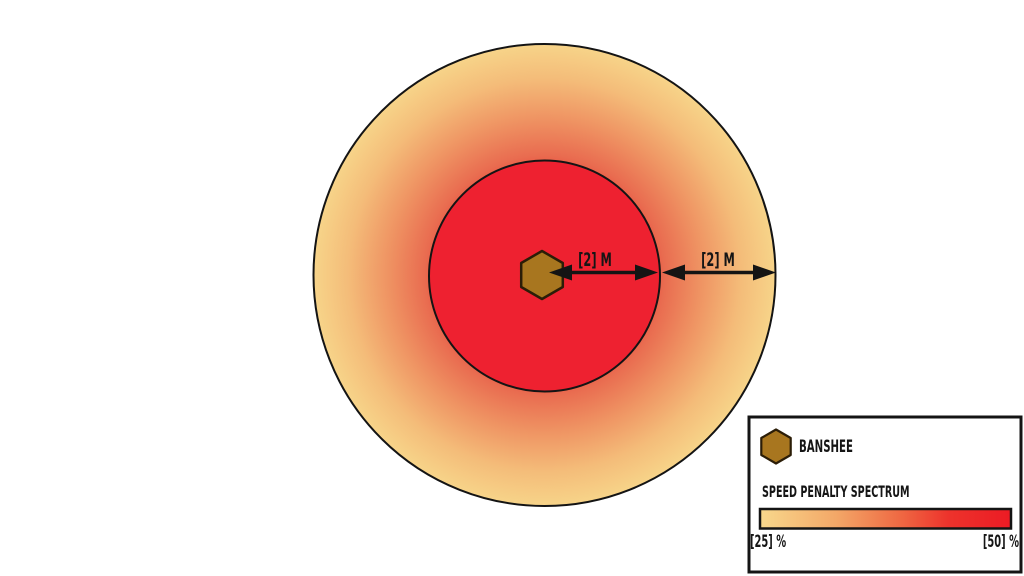 This screenshot has width=1024, height=576. I want to click on legend-panel, so click(885, 494).